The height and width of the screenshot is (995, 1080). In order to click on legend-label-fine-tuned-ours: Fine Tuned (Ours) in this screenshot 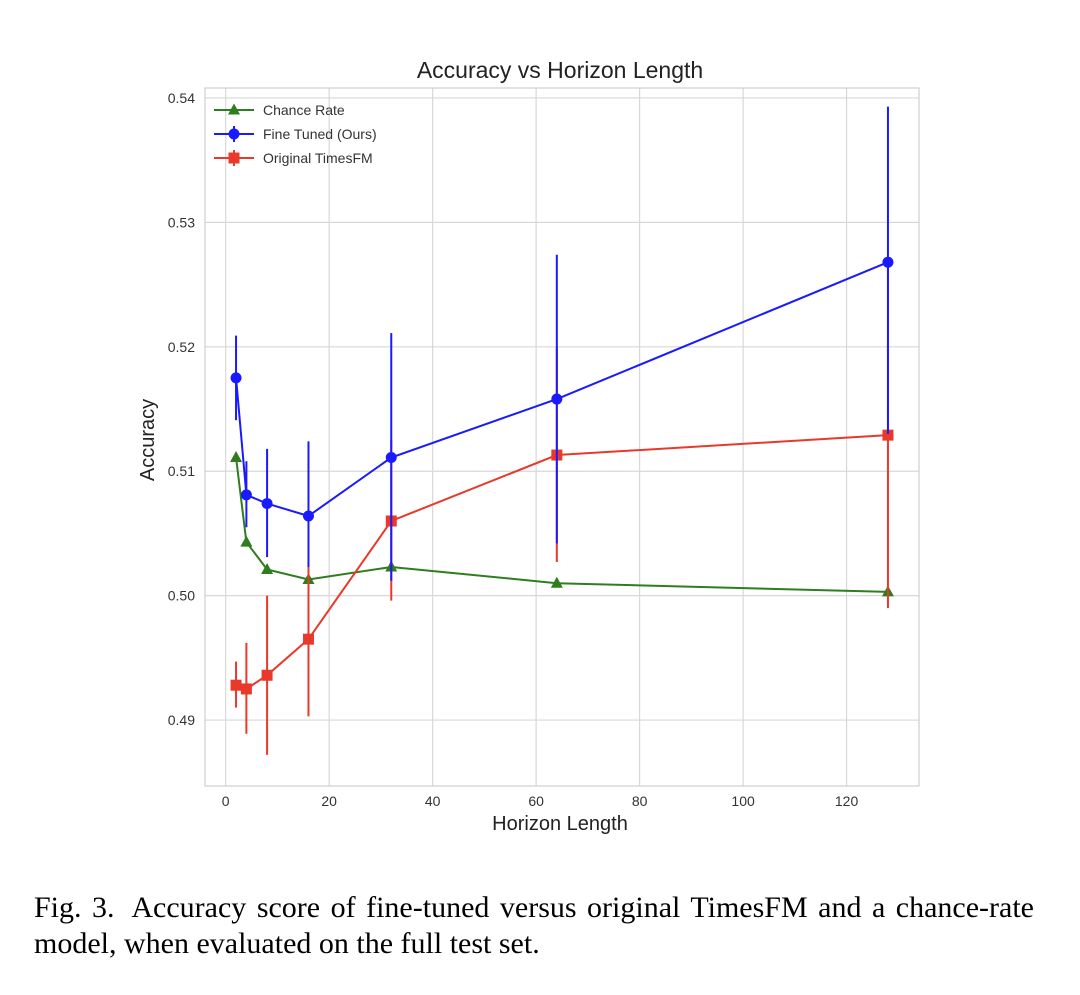, I will do `click(320, 134)`.